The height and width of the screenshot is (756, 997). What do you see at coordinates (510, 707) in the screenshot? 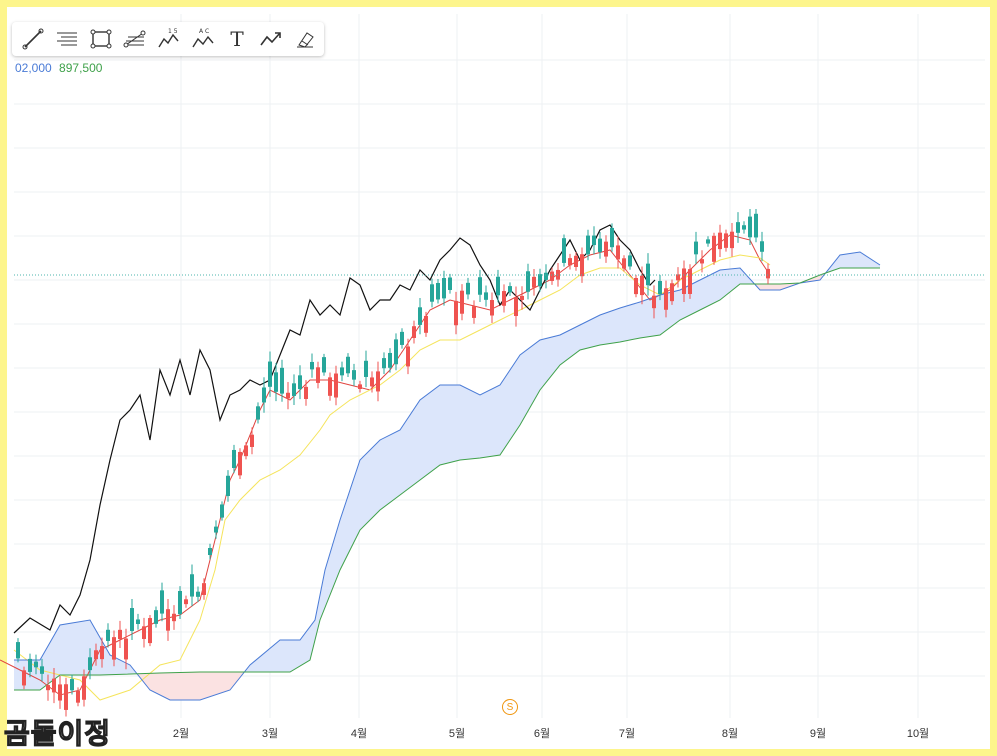
I see `event-badge: S` at bounding box center [510, 707].